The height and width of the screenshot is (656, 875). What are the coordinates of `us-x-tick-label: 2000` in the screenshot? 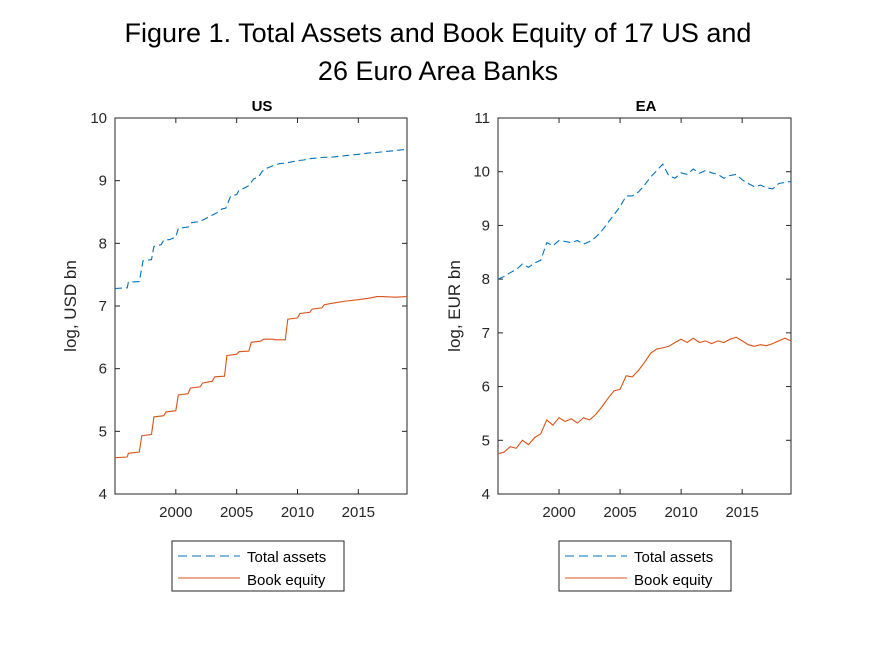 It's located at (175, 512).